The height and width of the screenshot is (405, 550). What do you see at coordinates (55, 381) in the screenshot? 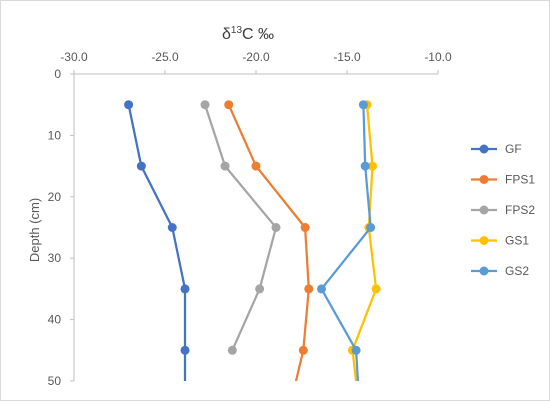
I see `y-tick-label: 50` at bounding box center [55, 381].